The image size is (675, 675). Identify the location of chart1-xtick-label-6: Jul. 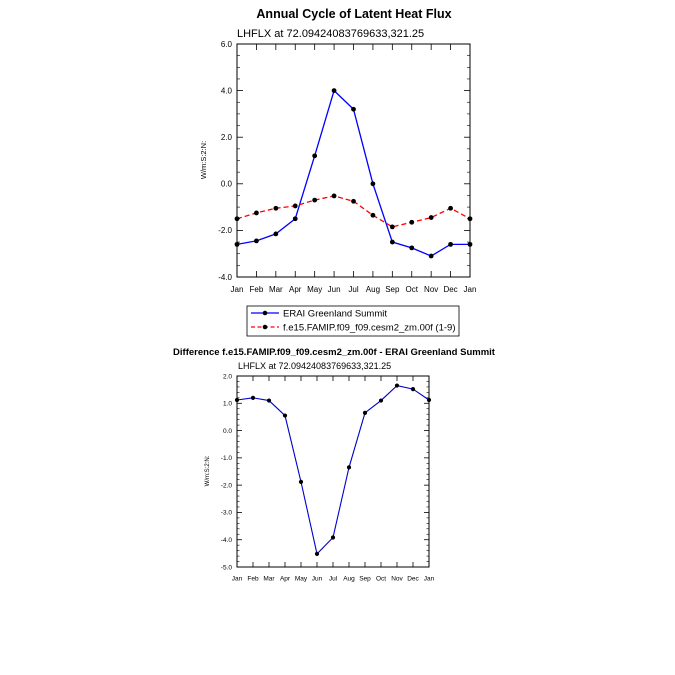
(353, 289).